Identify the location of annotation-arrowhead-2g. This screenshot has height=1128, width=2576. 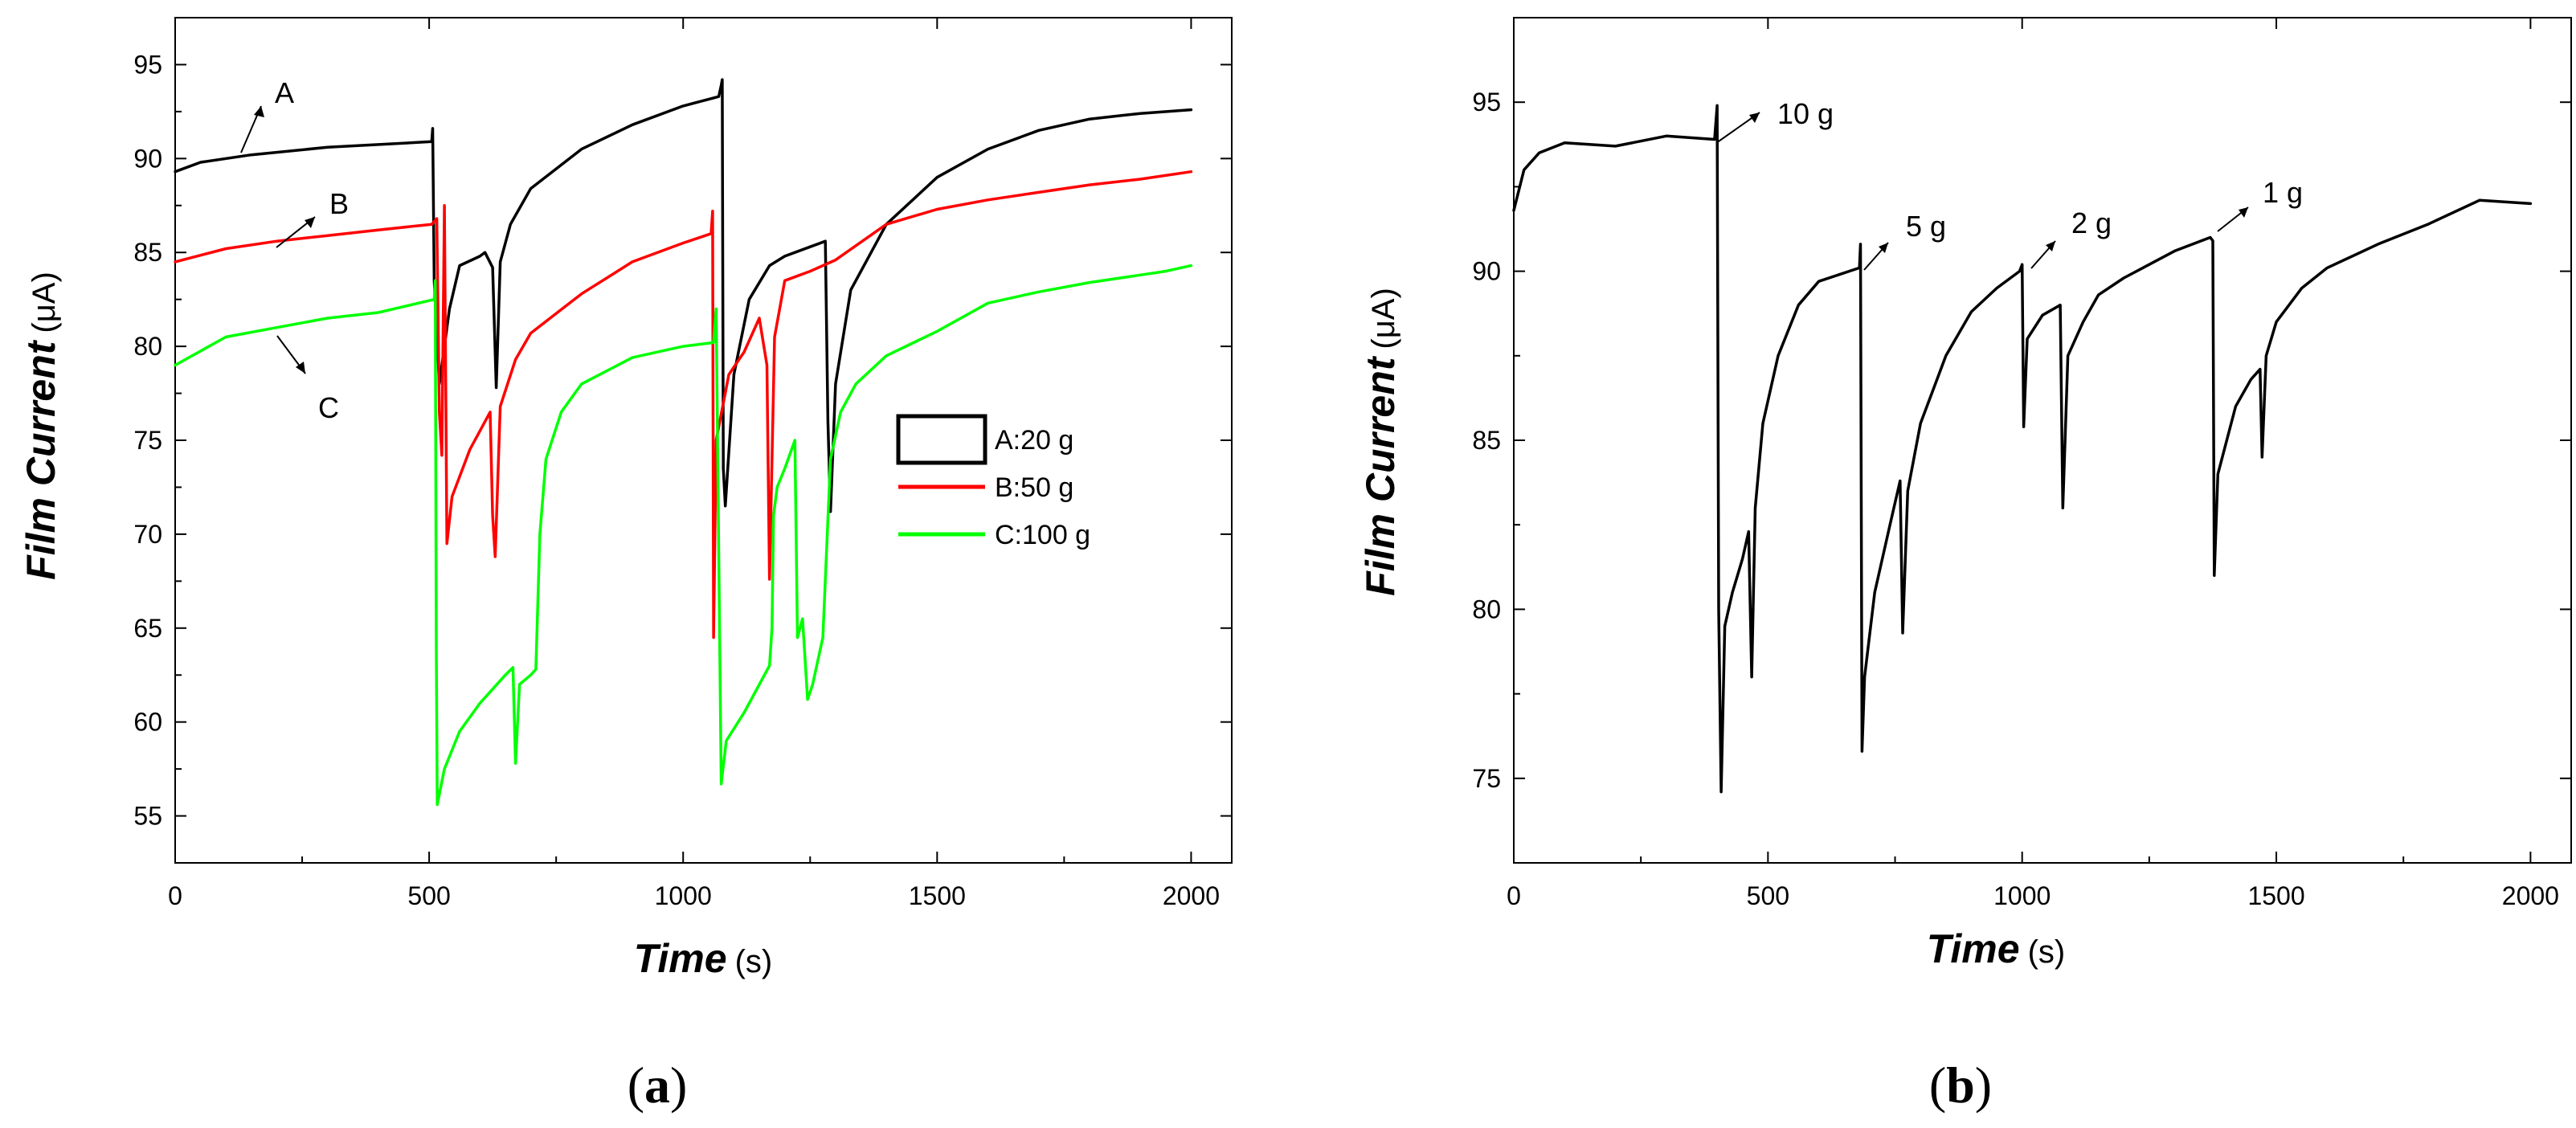
(2051, 246).